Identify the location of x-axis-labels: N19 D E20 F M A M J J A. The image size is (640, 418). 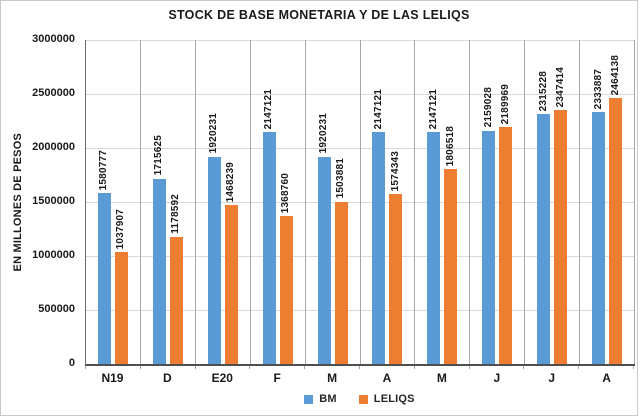
(359, 378).